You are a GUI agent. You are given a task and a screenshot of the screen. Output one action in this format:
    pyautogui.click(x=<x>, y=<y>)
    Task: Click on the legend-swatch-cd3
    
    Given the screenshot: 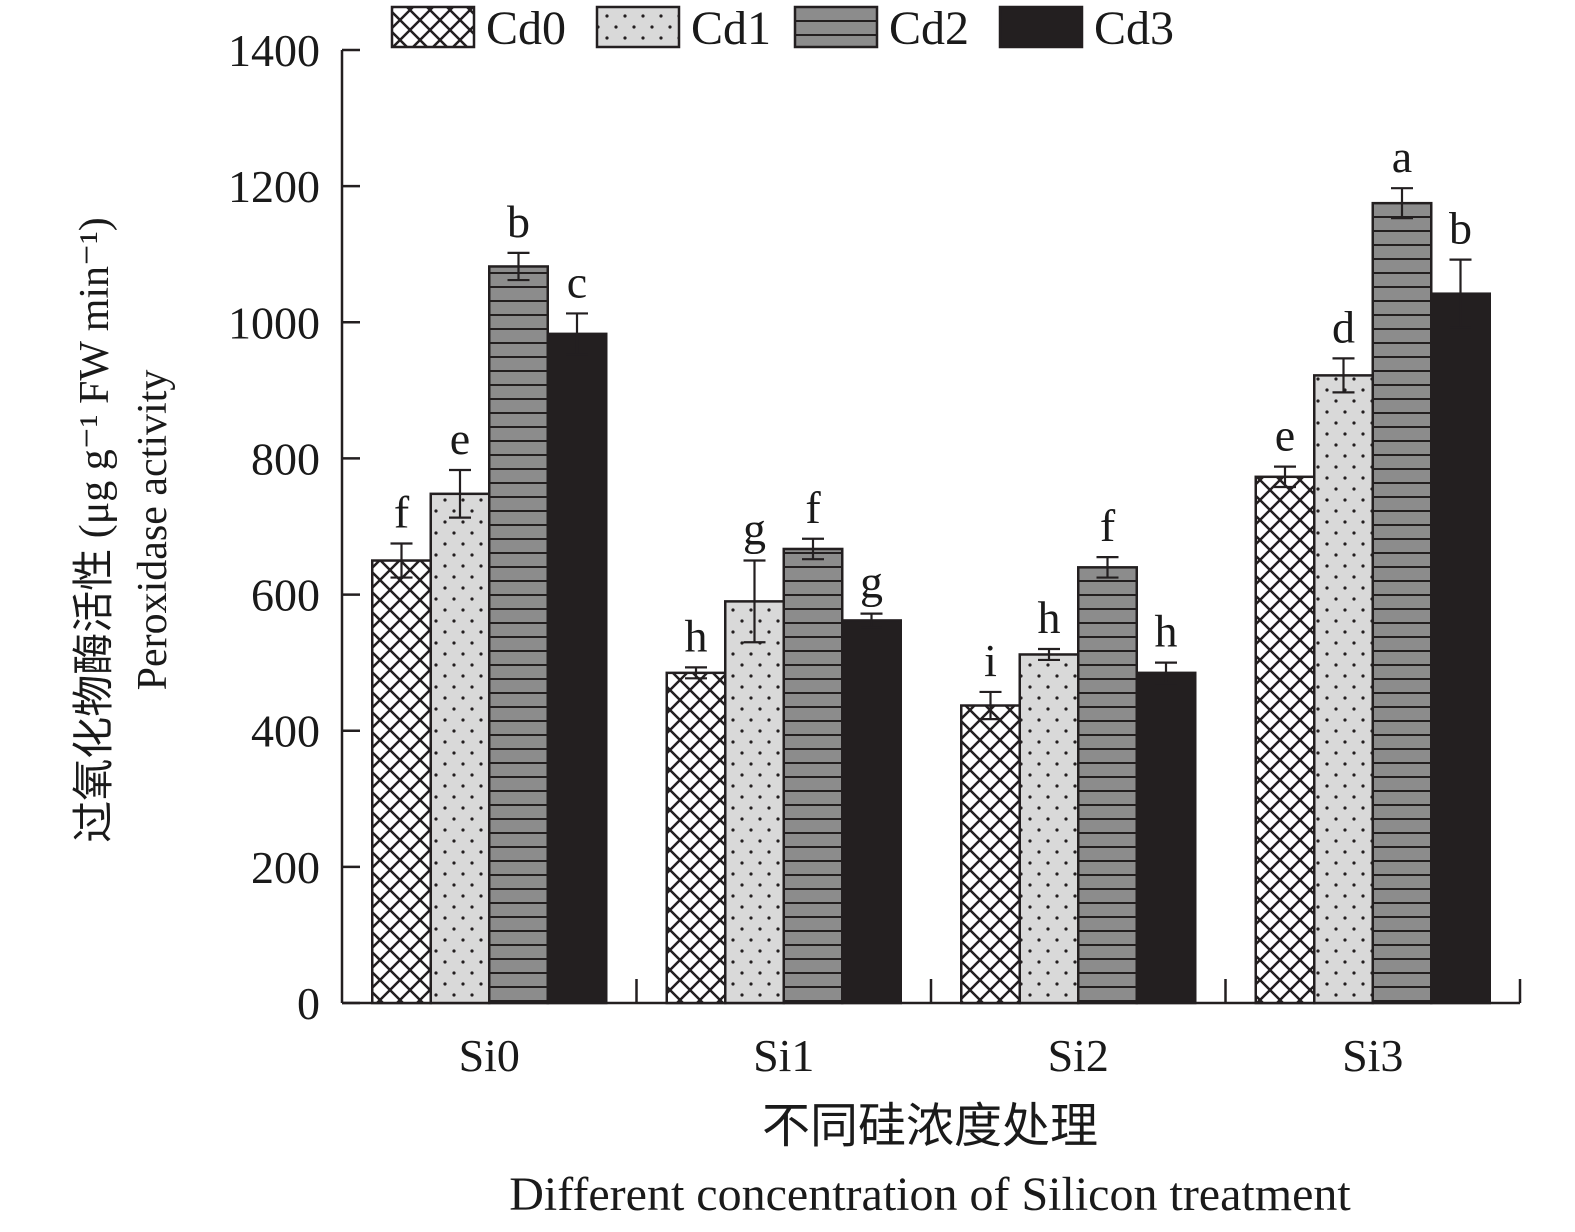 What is the action you would take?
    pyautogui.click(x=1041, y=27)
    